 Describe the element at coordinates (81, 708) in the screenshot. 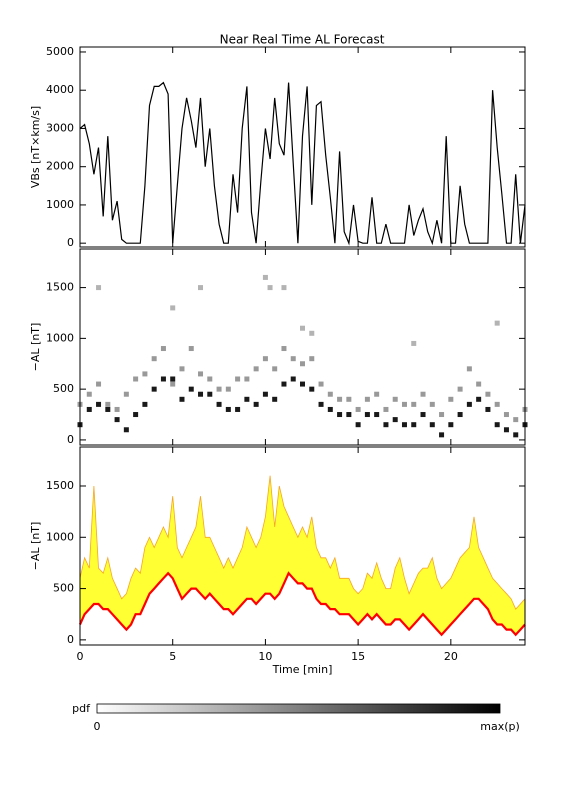

I see `colorbar-label: pdf` at that location.